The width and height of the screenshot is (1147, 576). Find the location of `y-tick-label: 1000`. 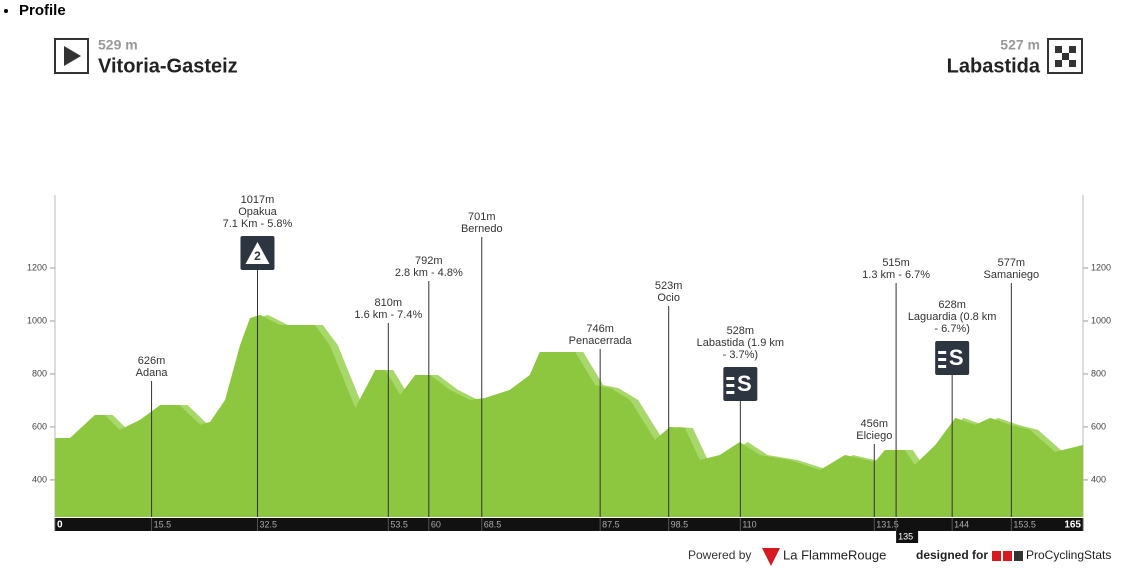

y-tick-label: 1000 is located at coordinates (37, 320).